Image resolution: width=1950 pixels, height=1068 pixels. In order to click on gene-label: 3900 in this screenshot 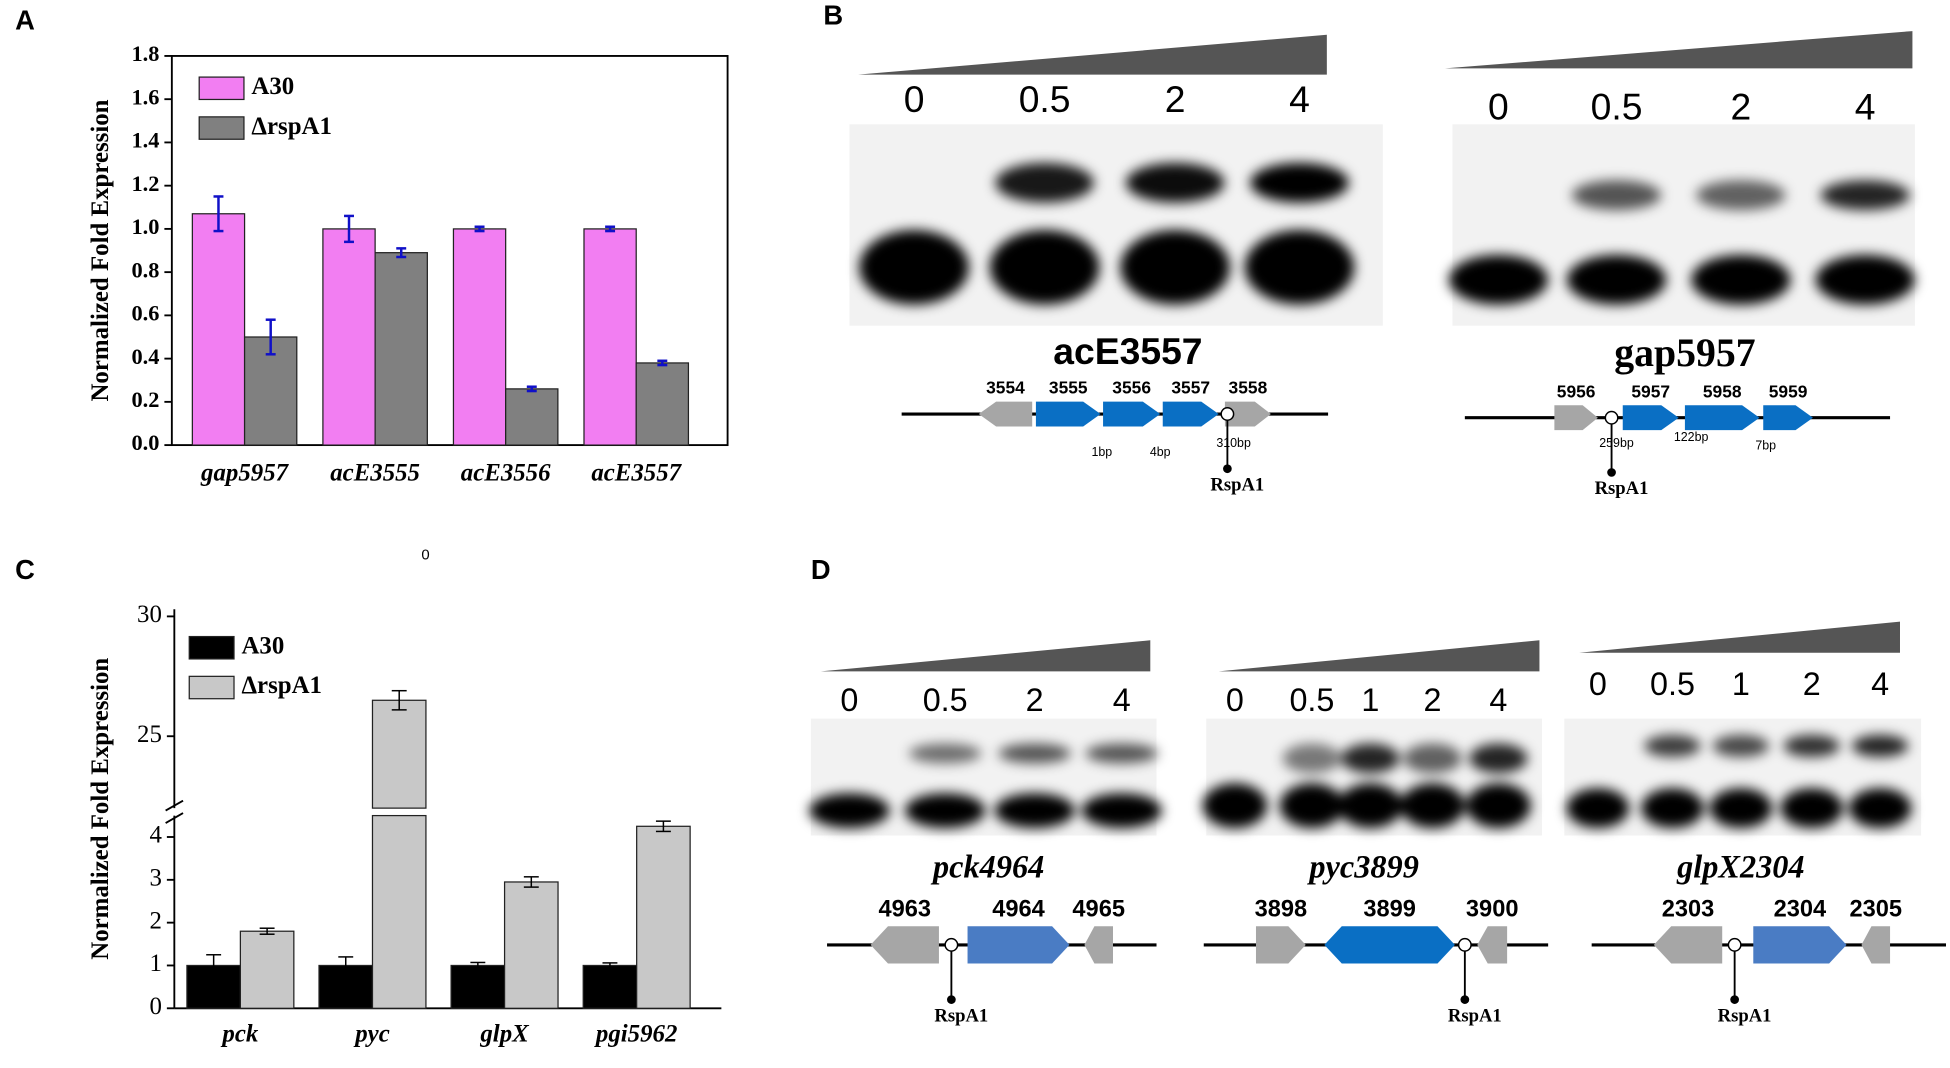, I will do `click(1492, 909)`.